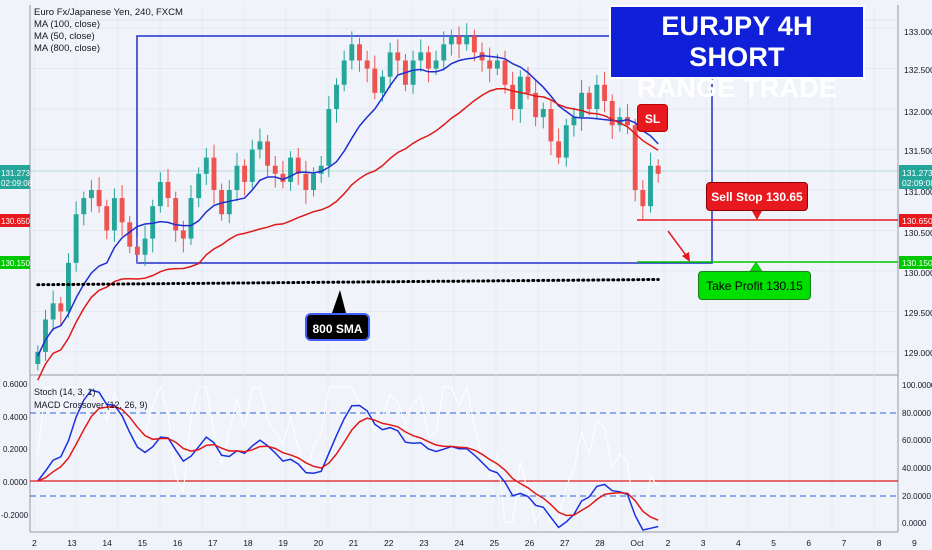 Image resolution: width=932 pixels, height=550 pixels. Describe the element at coordinates (389, 543) in the screenshot. I see `time-tick: 22` at that location.